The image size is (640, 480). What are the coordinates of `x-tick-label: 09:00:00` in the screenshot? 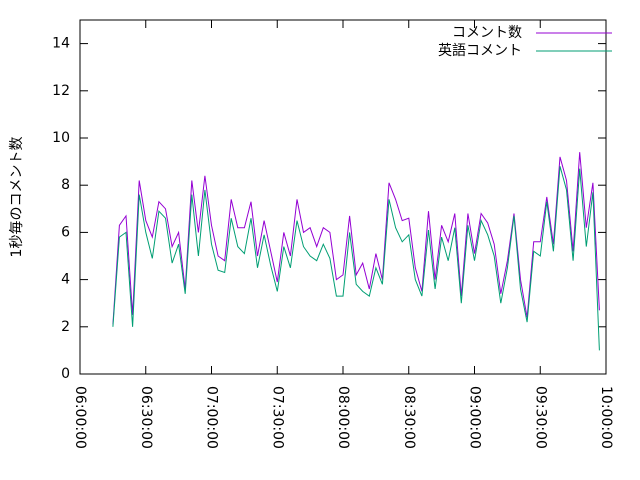 It's located at (475, 417).